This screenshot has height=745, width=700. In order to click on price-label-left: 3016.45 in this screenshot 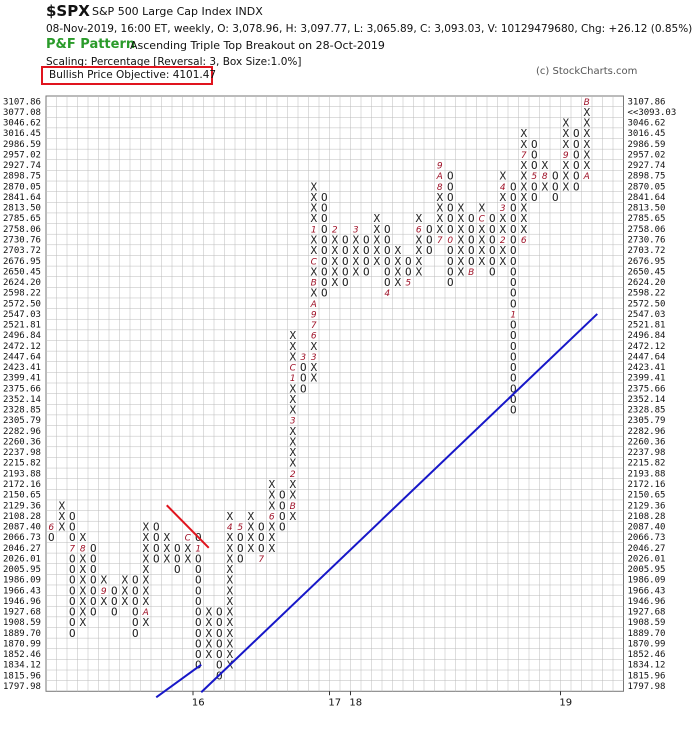, I will do `click(22, 134)`.